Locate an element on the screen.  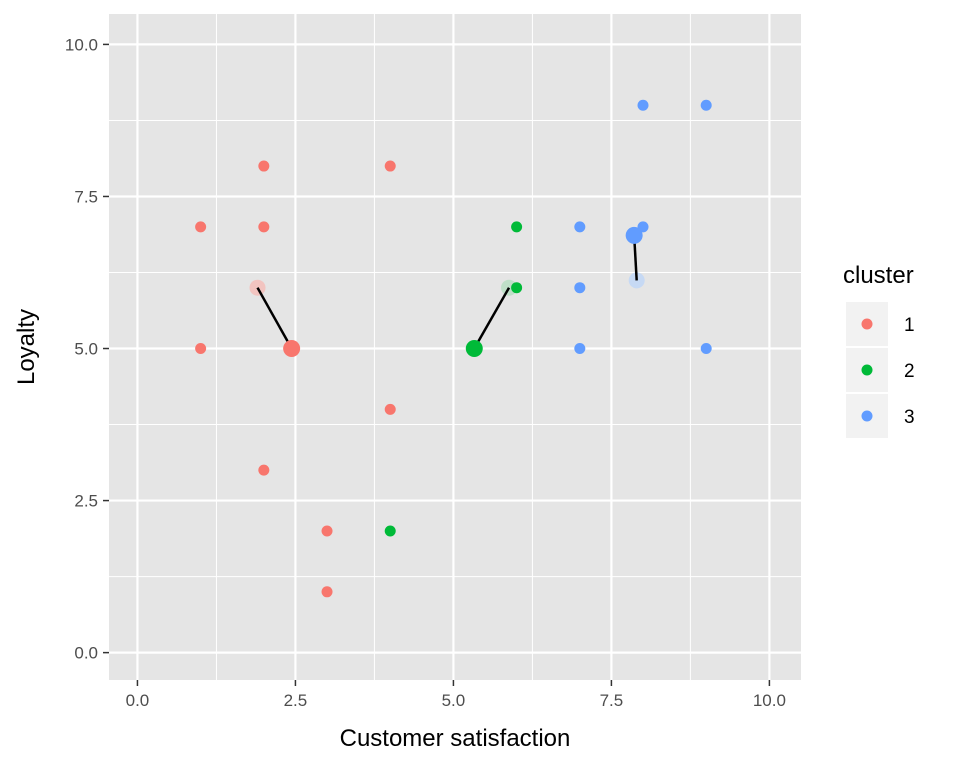
legend-entry-3: 3 is located at coordinates (880, 416).